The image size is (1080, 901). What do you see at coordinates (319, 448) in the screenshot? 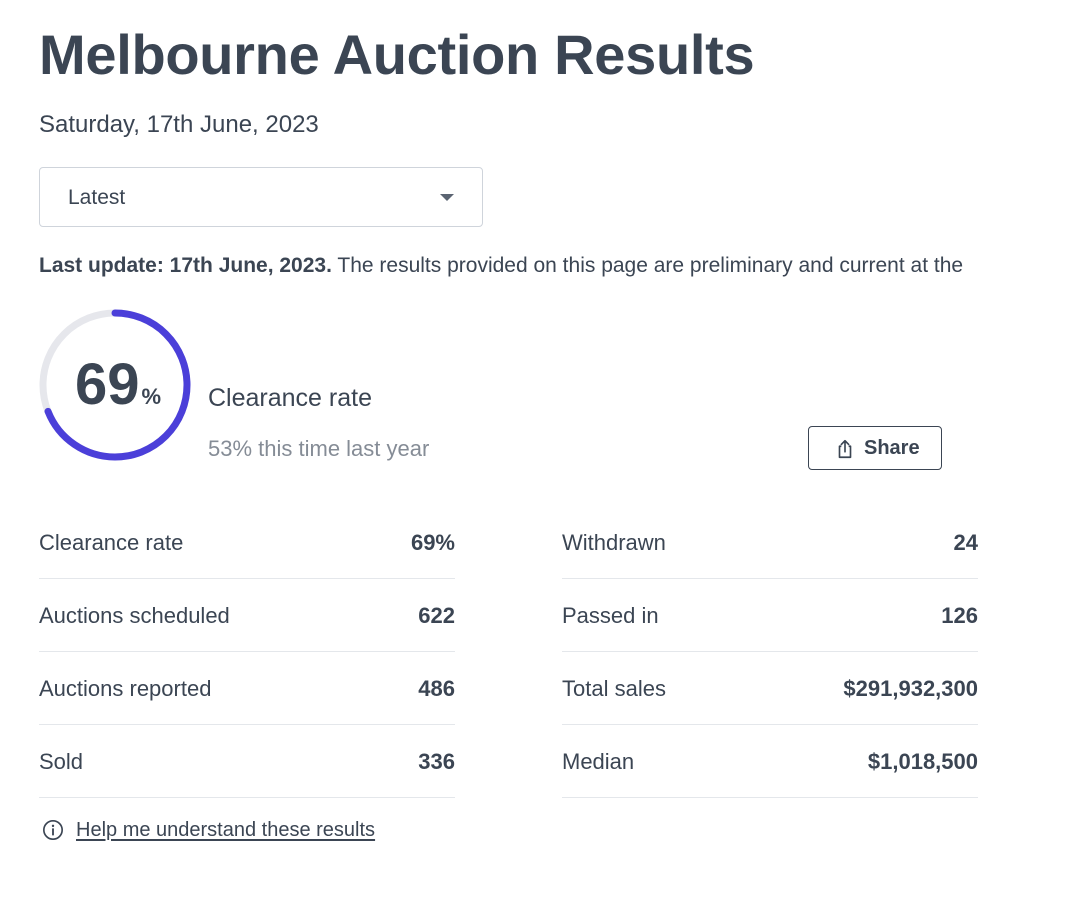
I see `gauge-comparison: 53% this time last year` at bounding box center [319, 448].